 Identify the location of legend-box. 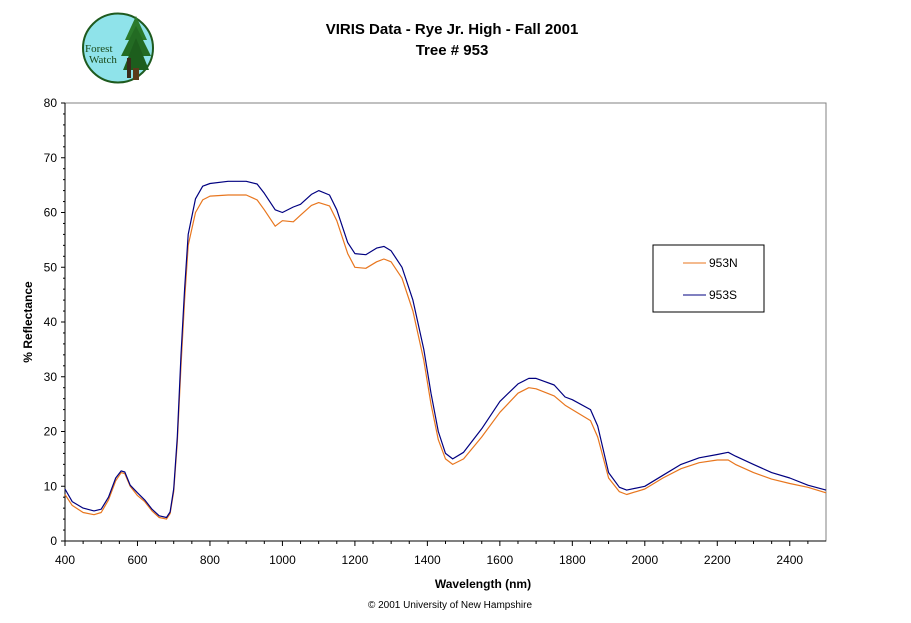
(708, 278).